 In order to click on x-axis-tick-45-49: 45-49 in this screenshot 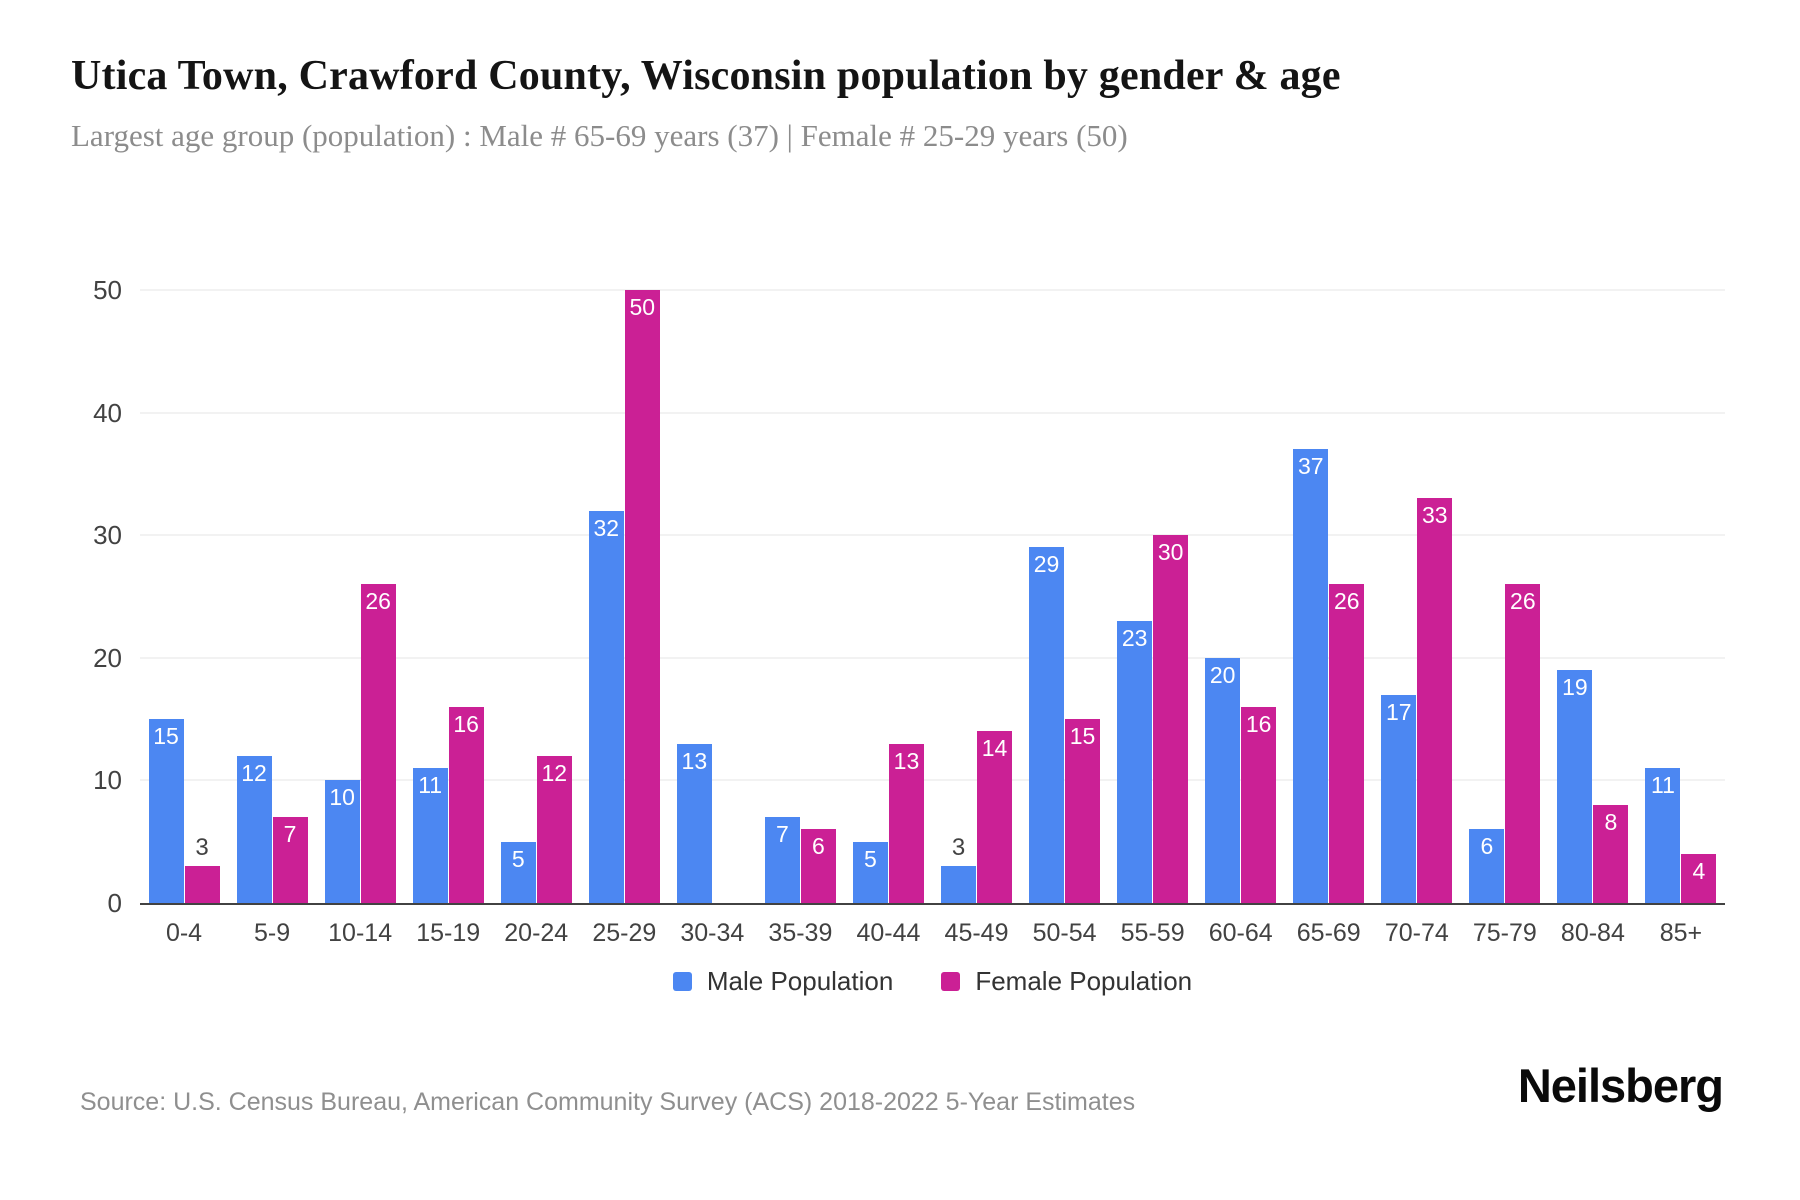, I will do `click(976, 933)`.